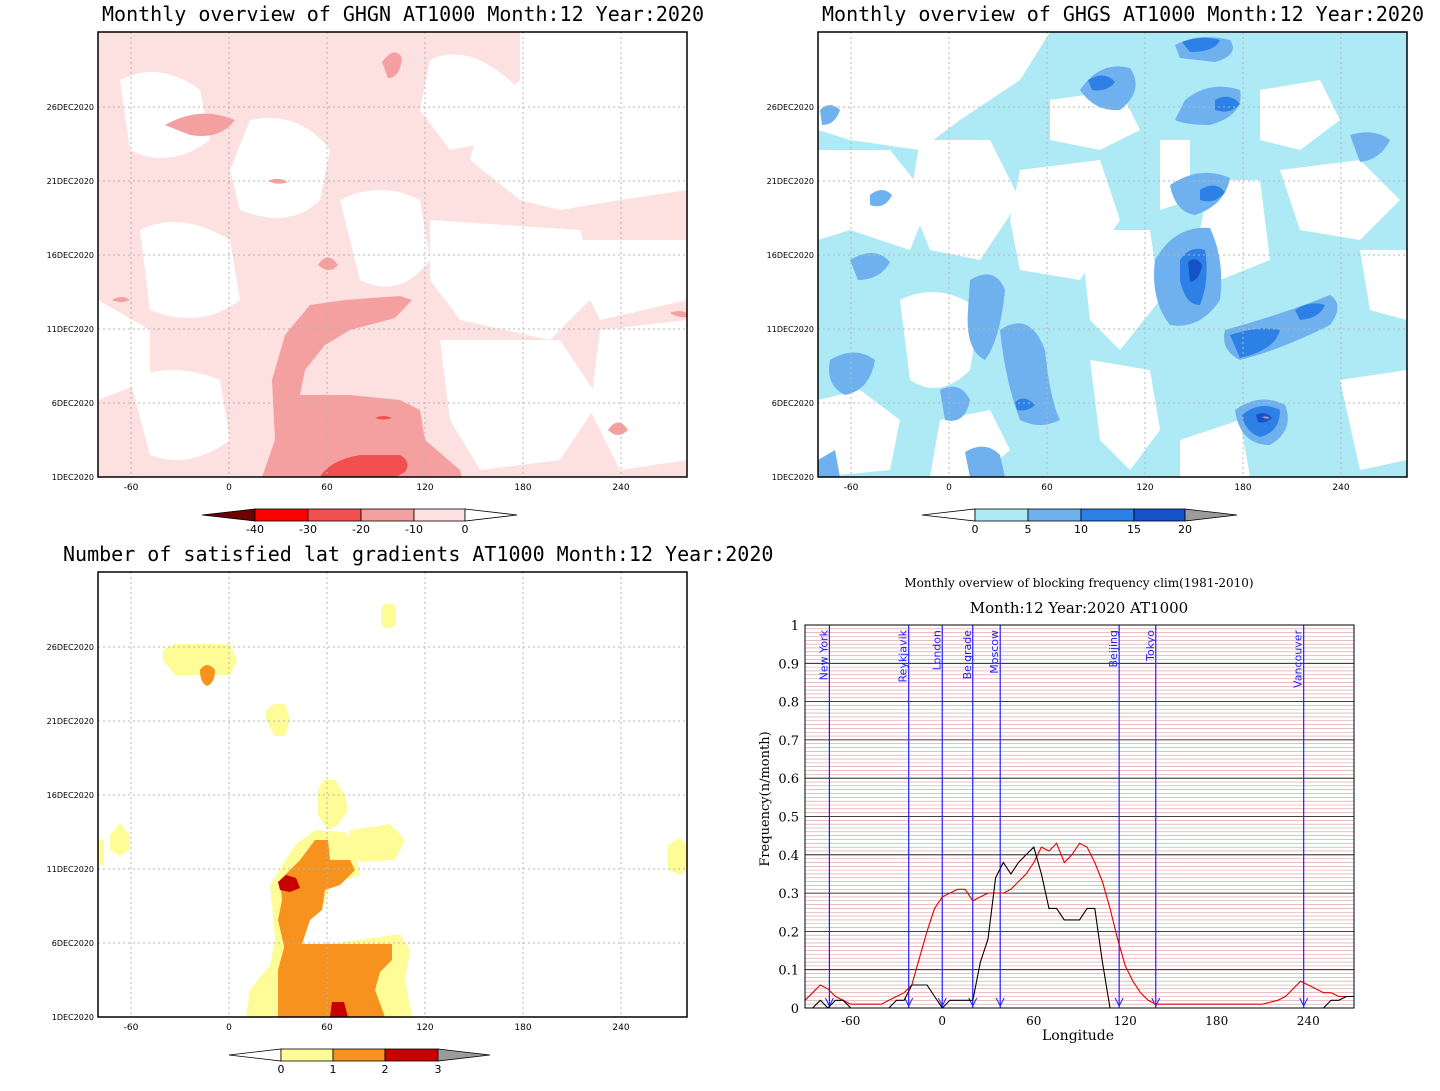  Describe the element at coordinates (308, 529) in the screenshot. I see `ghgn-cb-label: -30` at that location.